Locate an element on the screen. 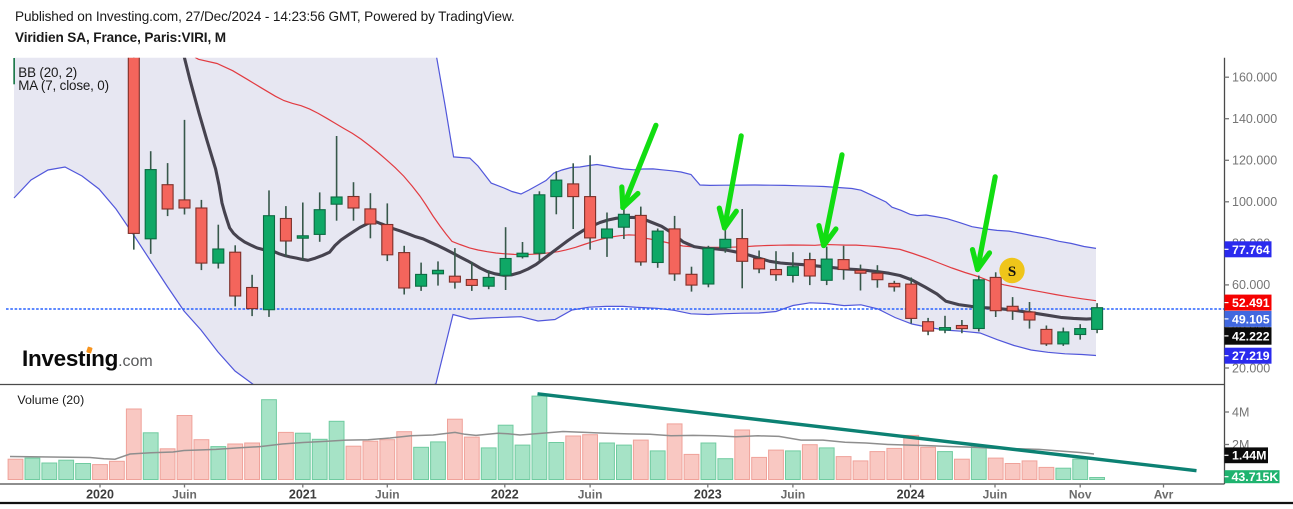 The width and height of the screenshot is (1293, 509). svg-text: Nov is located at coordinates (1080, 494).